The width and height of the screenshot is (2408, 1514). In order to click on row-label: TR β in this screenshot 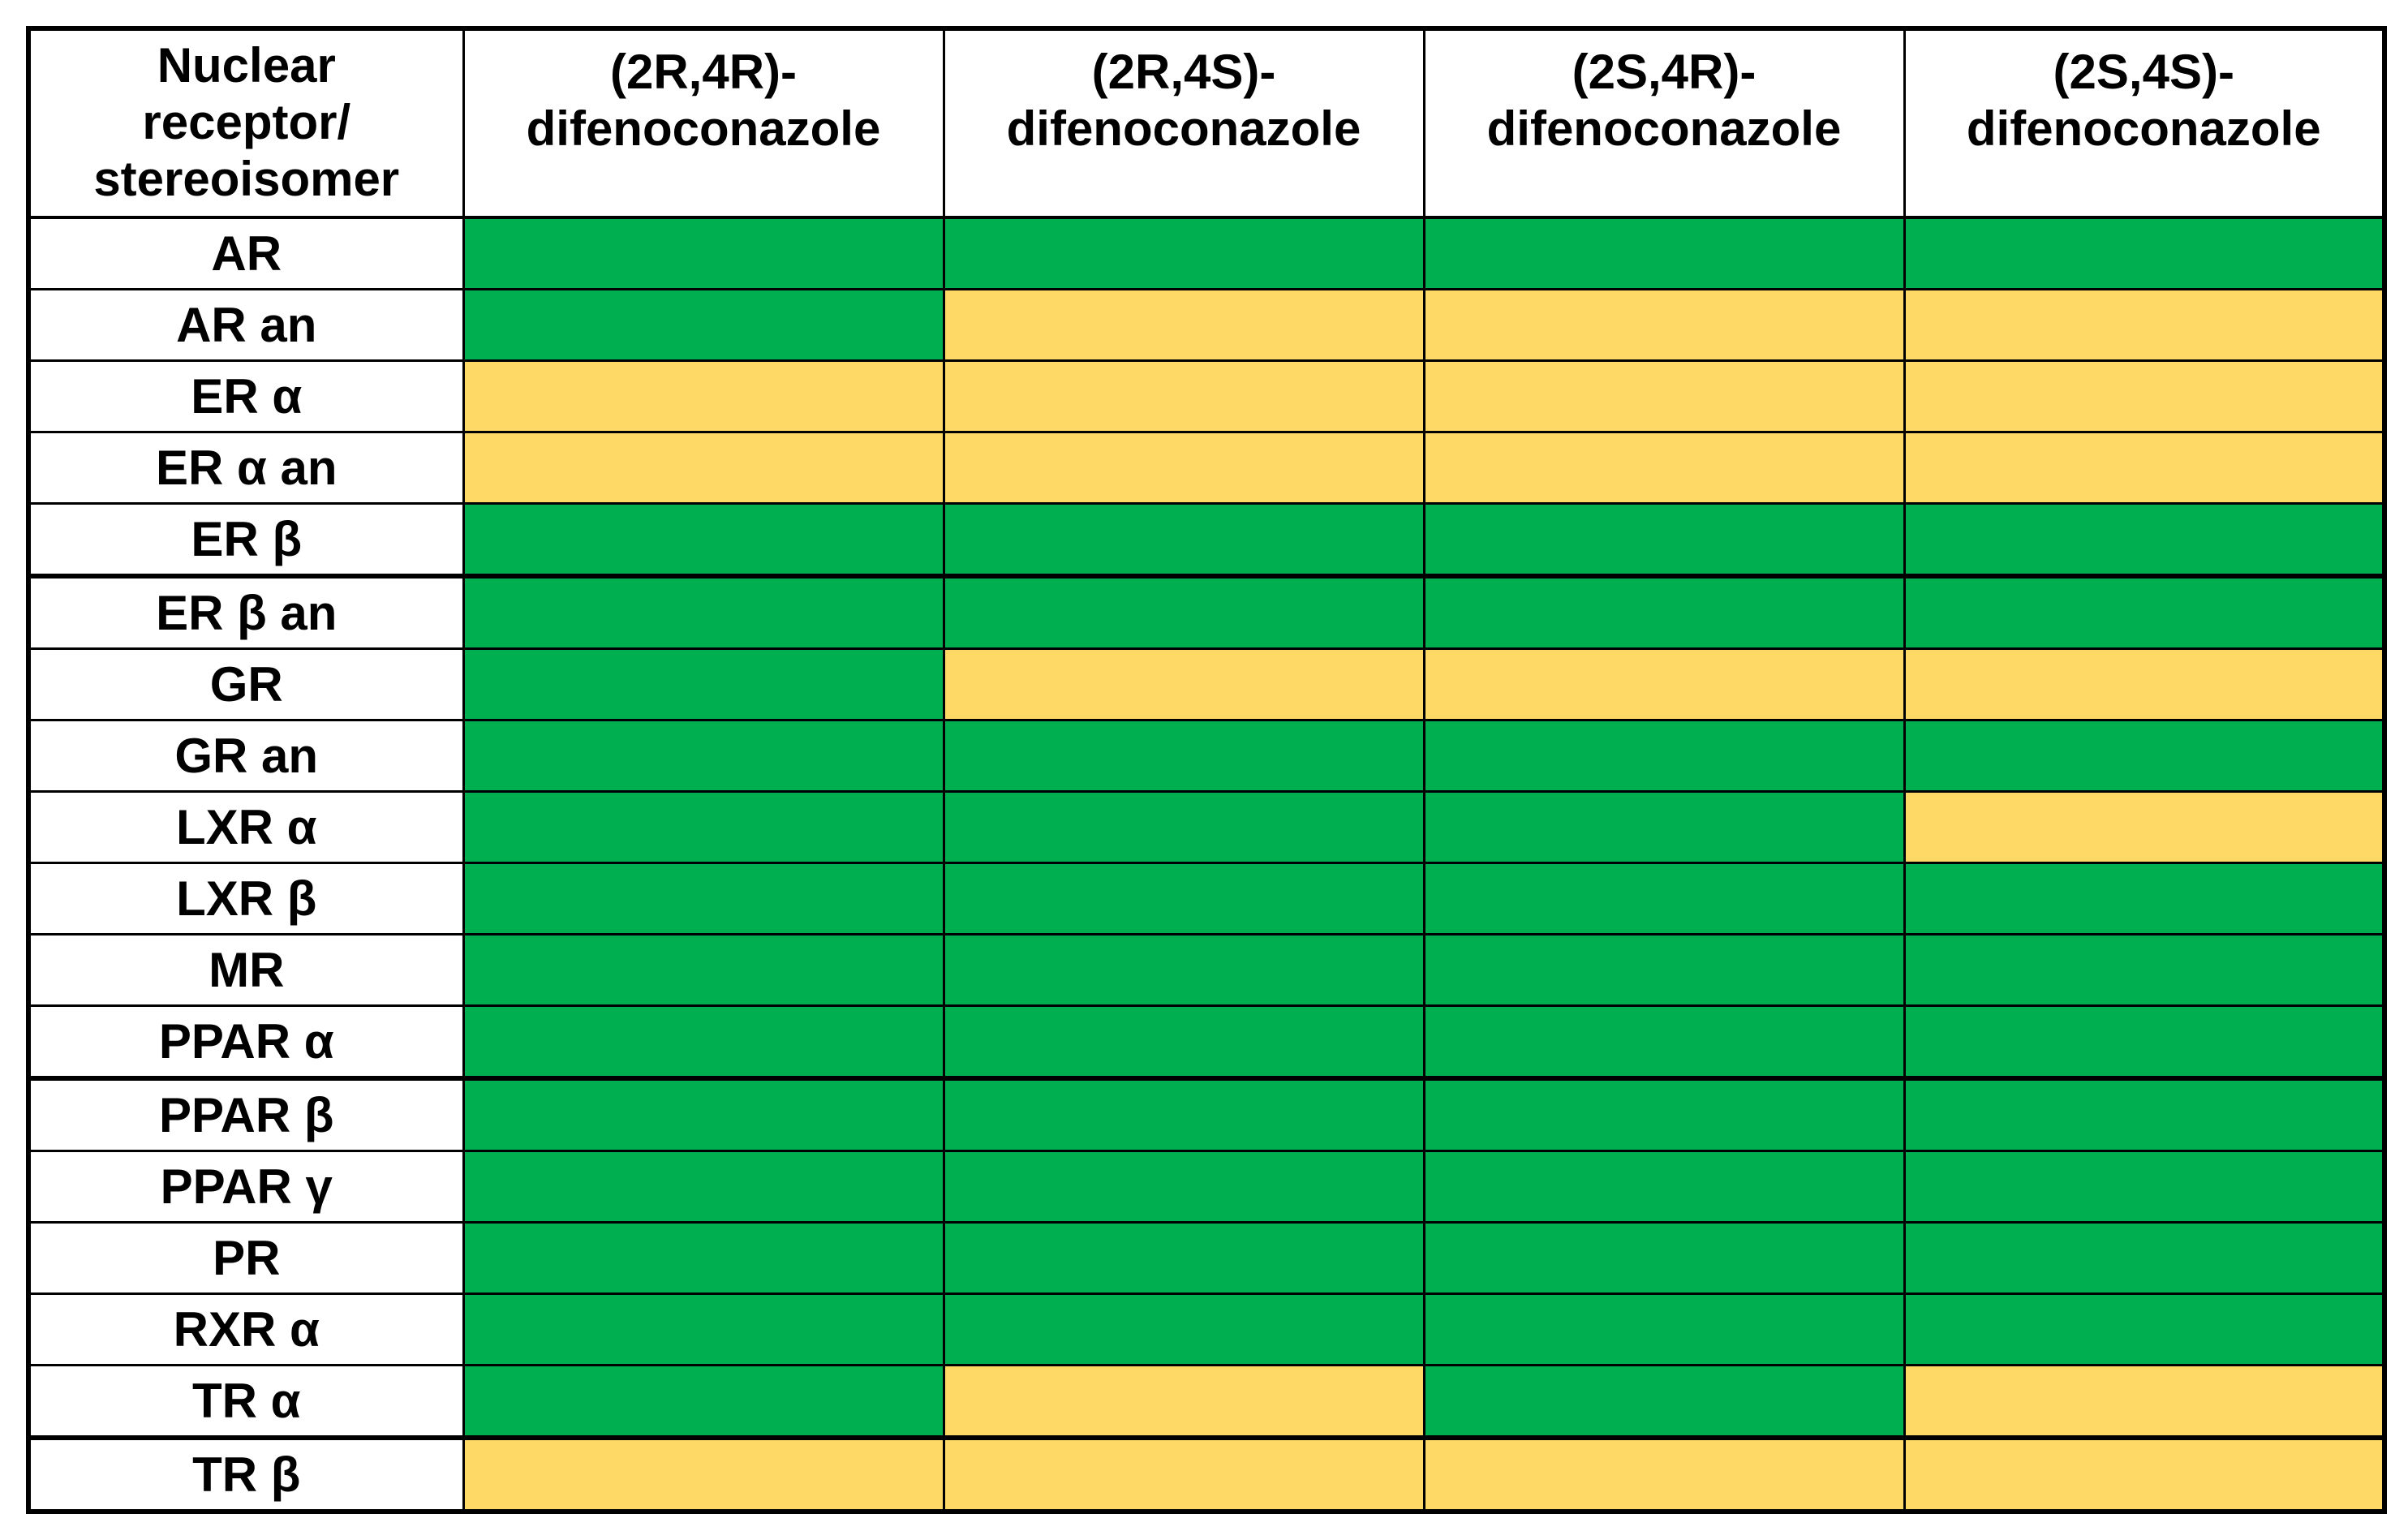, I will do `click(246, 1474)`.